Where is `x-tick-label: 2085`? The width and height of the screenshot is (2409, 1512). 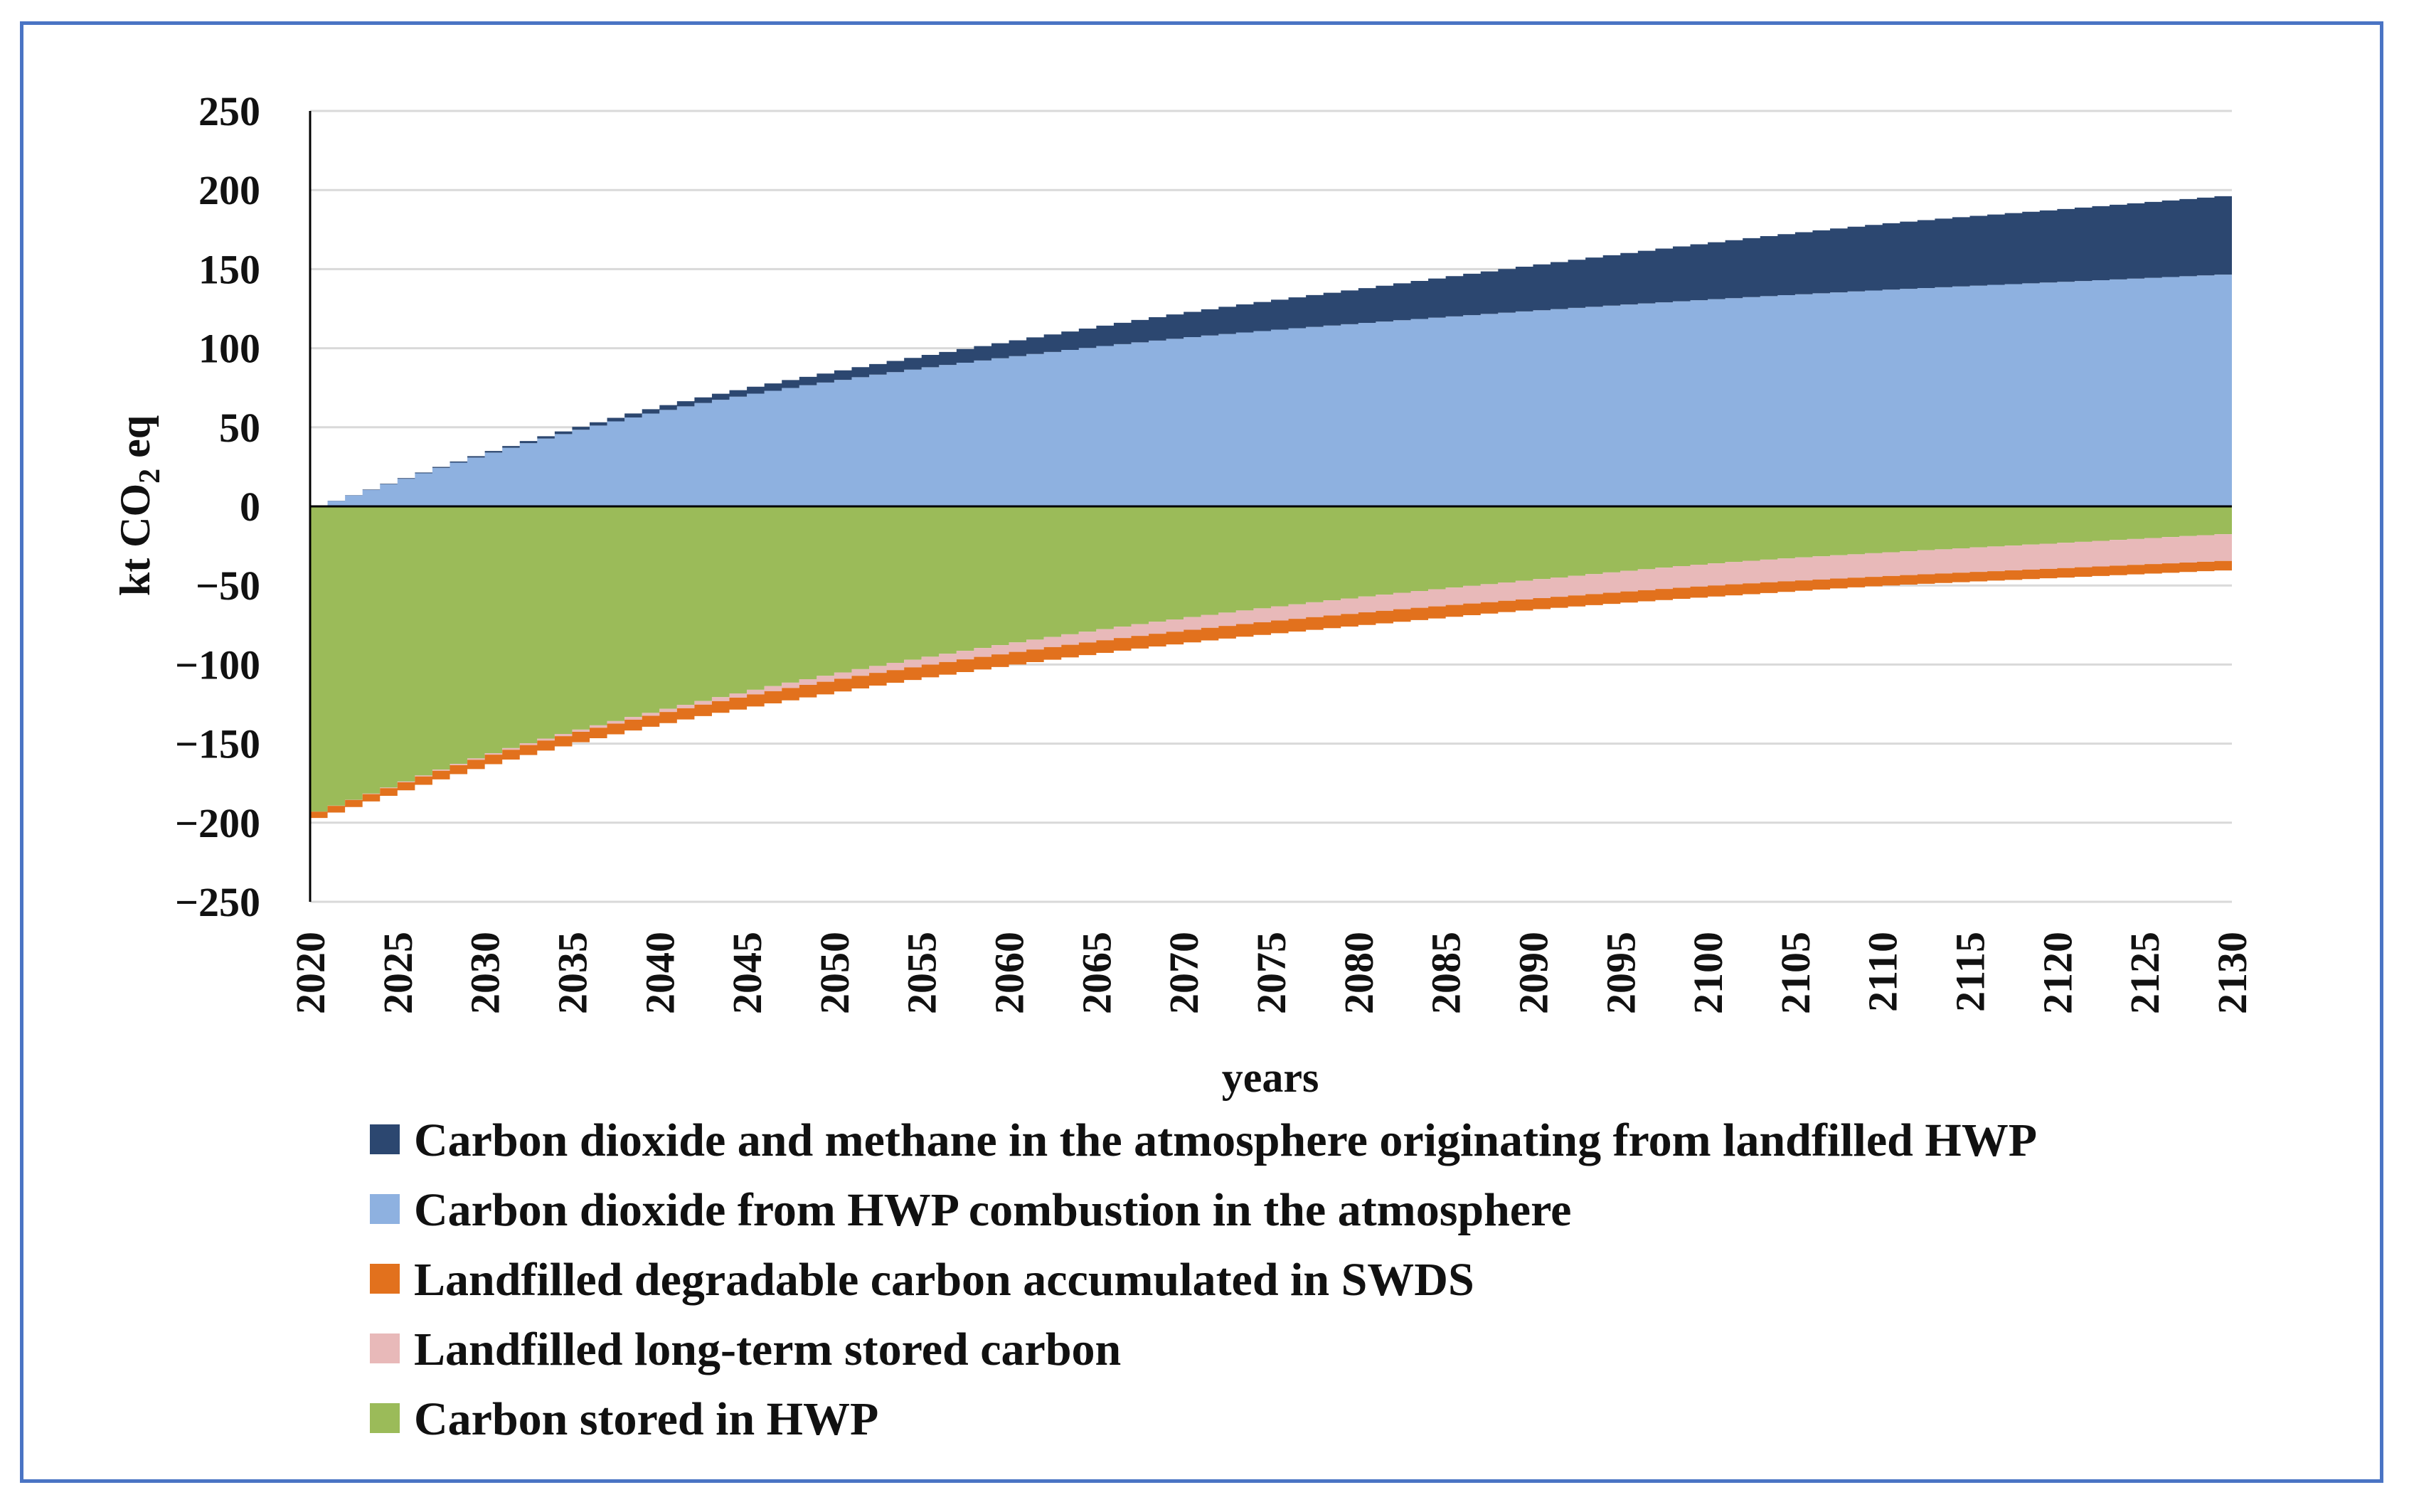 x-tick-label: 2085 is located at coordinates (1446, 973).